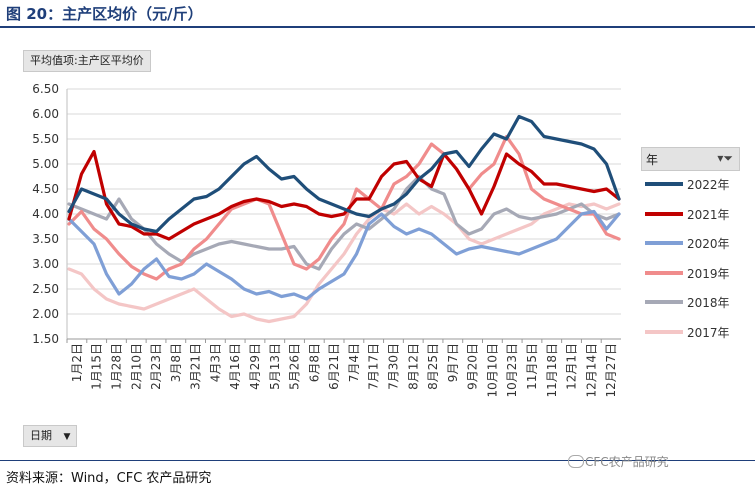 Image resolution: width=755 pixels, height=493 pixels. Describe the element at coordinates (314, 362) in the screenshot. I see `x-tick-label: 6月8日` at that location.